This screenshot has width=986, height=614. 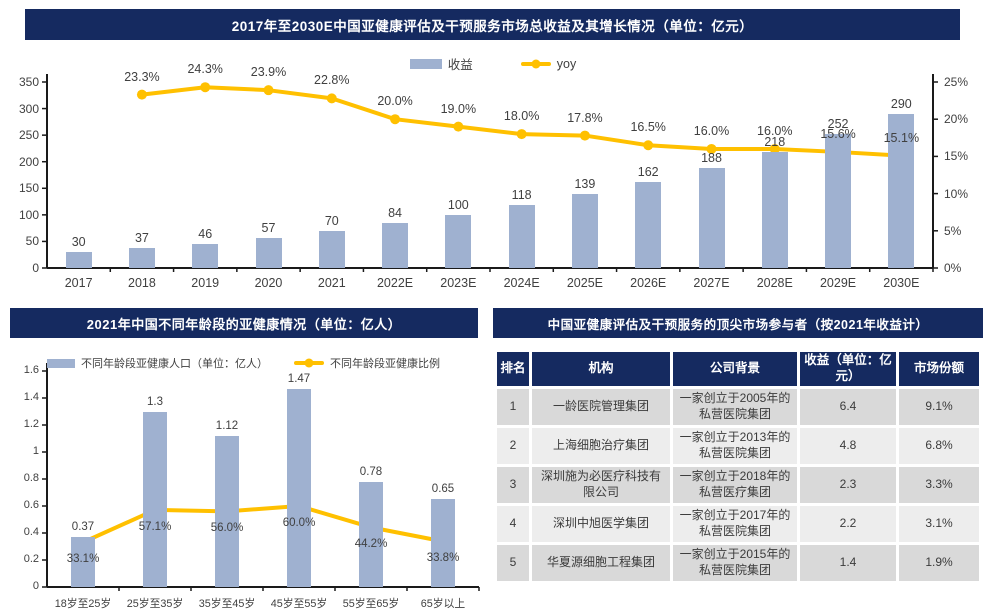 What do you see at coordinates (513, 407) in the screenshot?
I see `table-cell: 1` at bounding box center [513, 407].